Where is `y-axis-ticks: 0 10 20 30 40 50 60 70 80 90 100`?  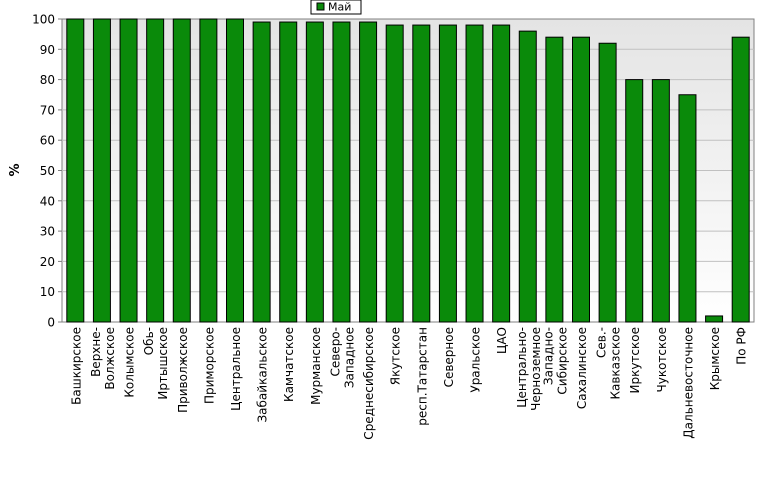
y-axis-ticks: 0 10 20 30 40 50 60 70 80 90 100 is located at coordinates (47, 171).